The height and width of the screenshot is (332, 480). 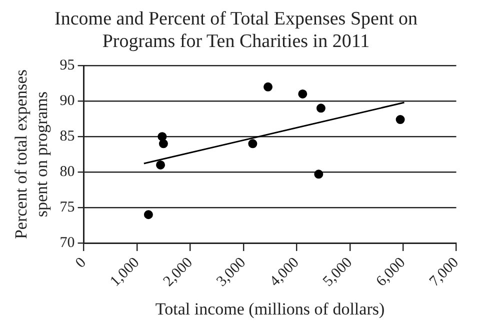 I want to click on y-axis-title: Percent of total expenses spent on programs, so click(x=32, y=155).